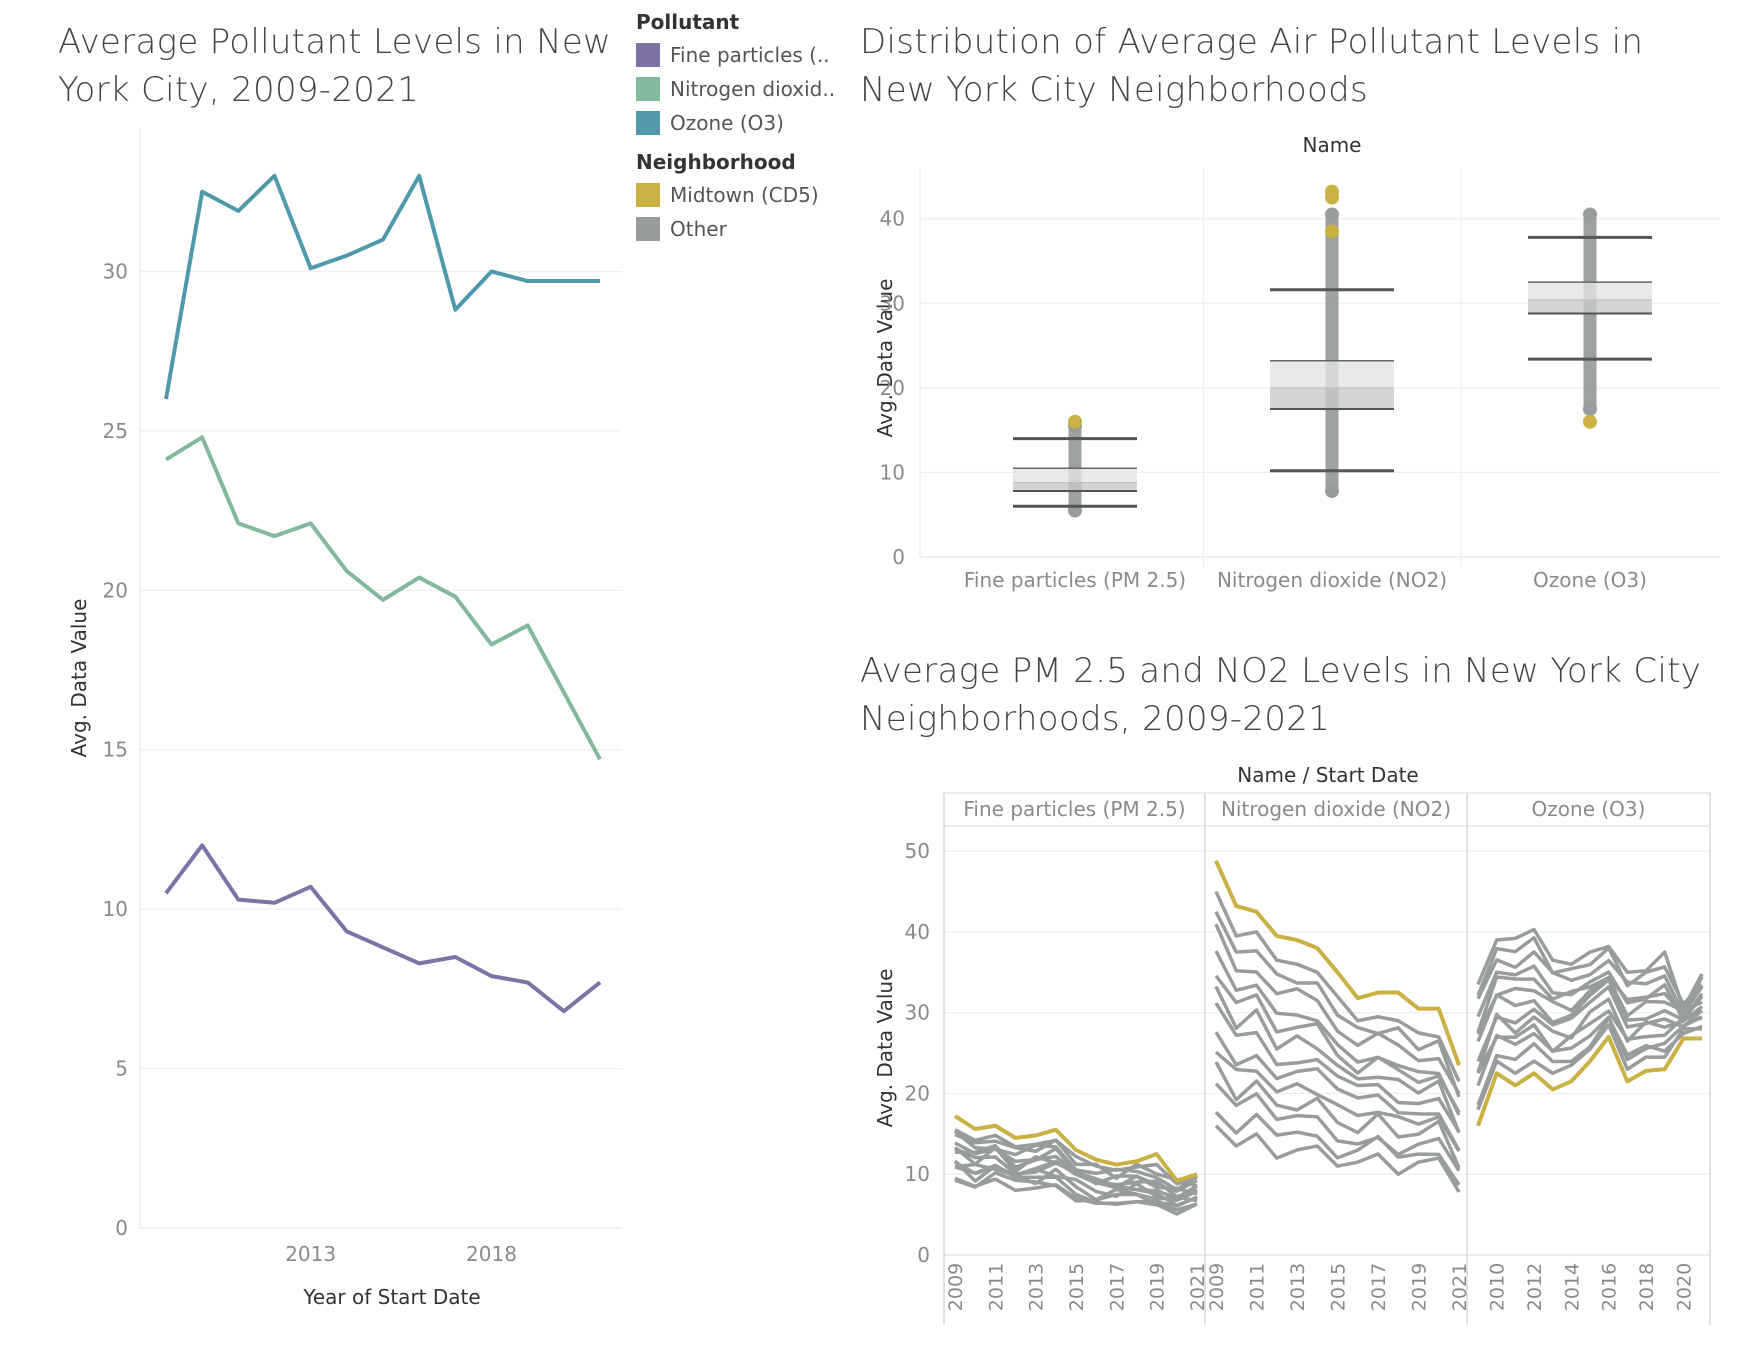  I want to click on x-tick-label: 2018, so click(491, 1254).